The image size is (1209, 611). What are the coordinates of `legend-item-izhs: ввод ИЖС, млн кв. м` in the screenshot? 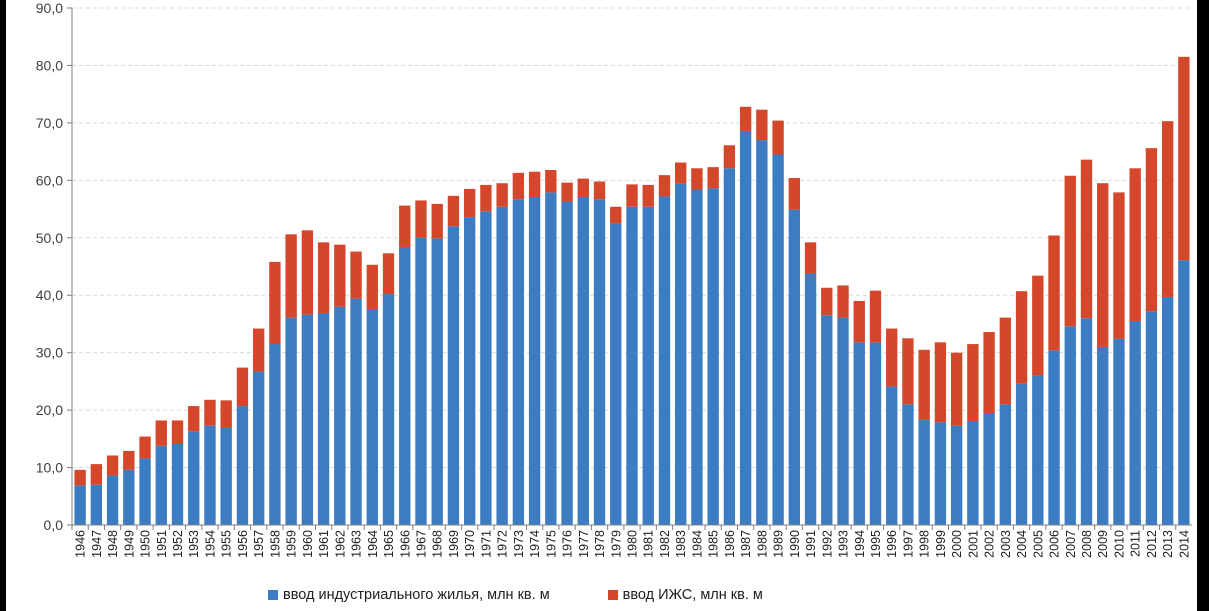 It's located at (685, 595).